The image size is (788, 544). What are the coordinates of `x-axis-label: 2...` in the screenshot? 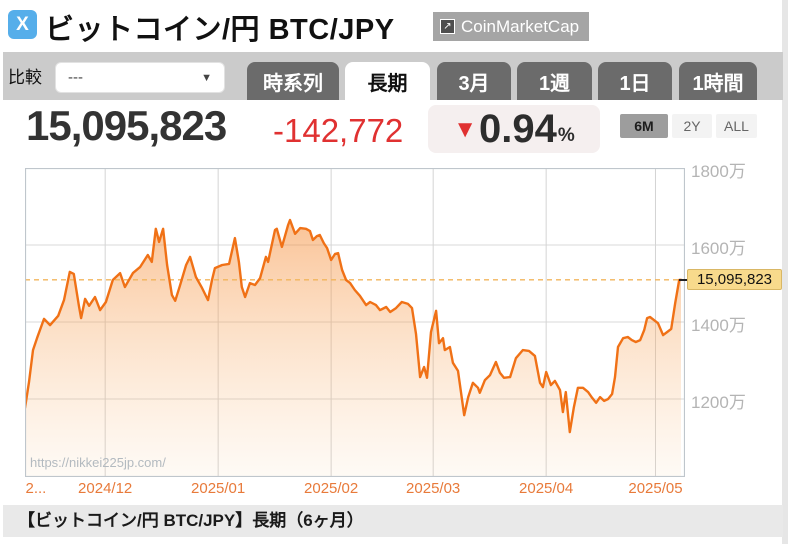 It's located at (36, 488).